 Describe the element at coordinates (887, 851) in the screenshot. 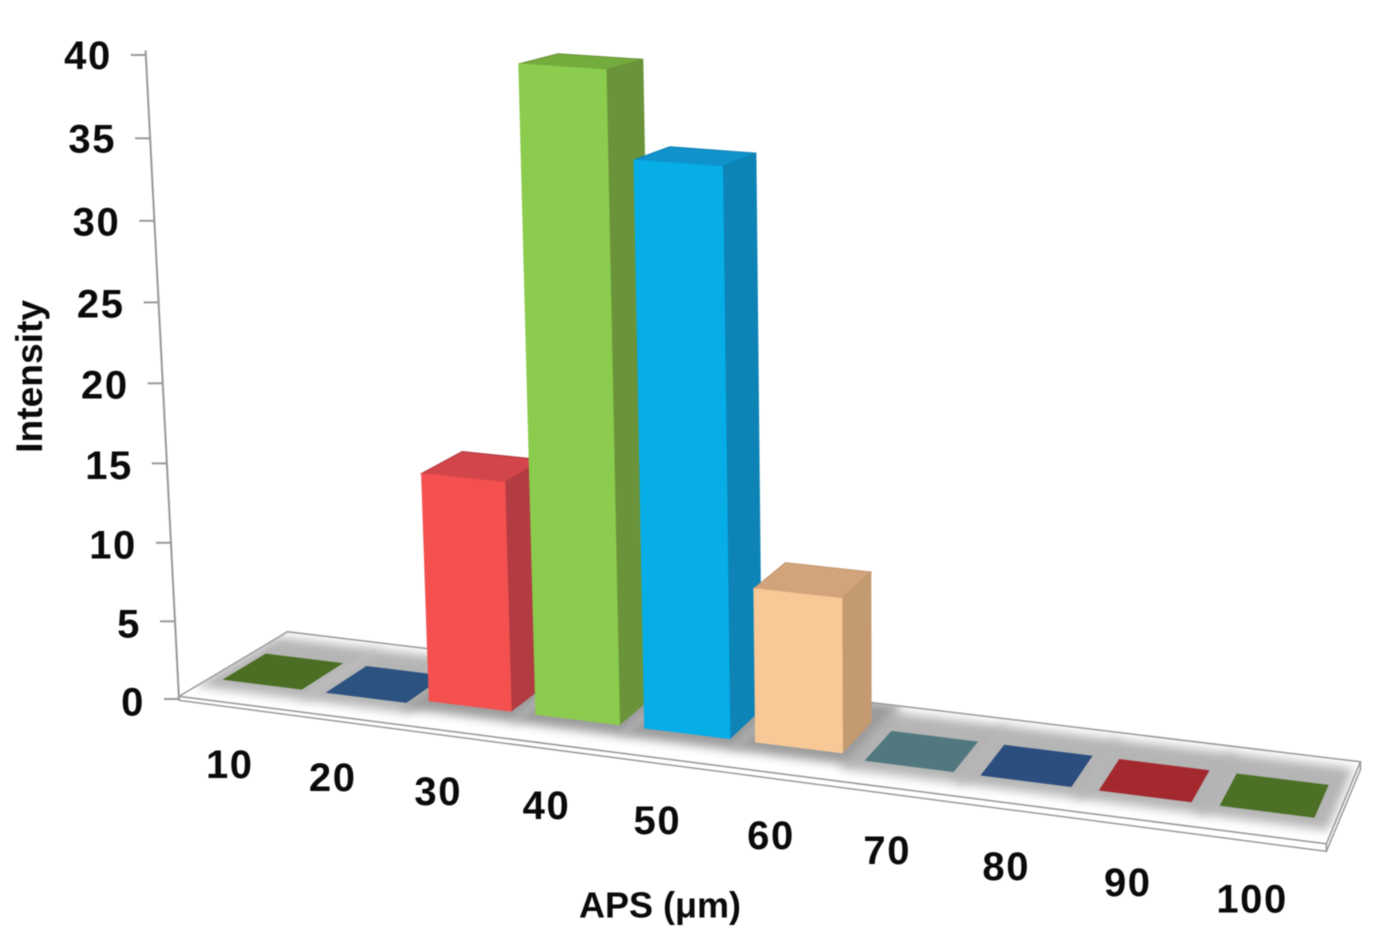

I see `svg-text: 70` at that location.